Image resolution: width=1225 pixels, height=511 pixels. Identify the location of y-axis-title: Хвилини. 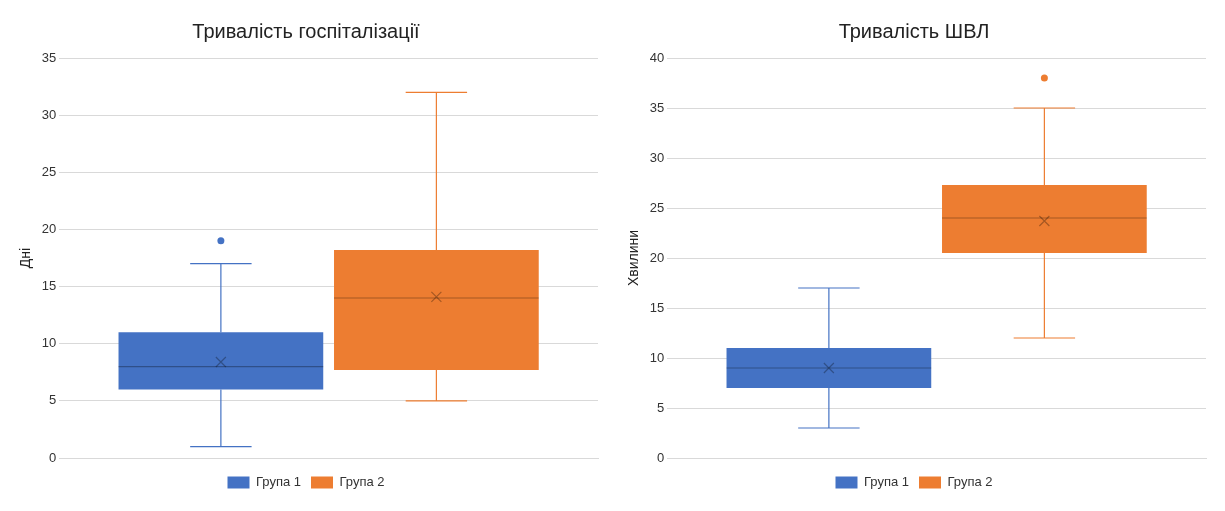
(633, 258).